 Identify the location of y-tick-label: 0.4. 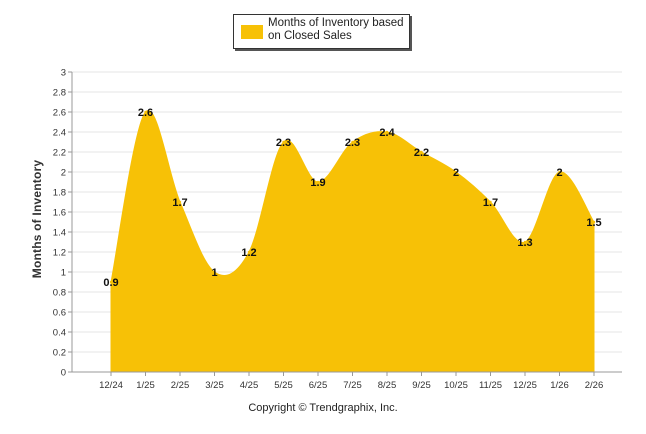
(59, 333).